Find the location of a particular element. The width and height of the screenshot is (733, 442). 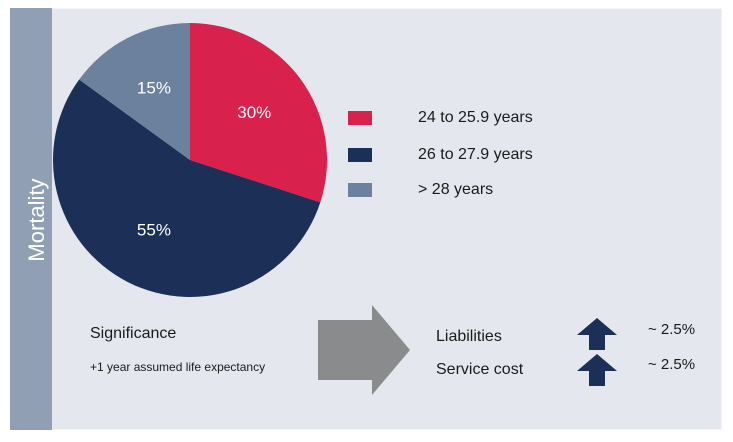

sidebar is located at coordinates (31, 219).